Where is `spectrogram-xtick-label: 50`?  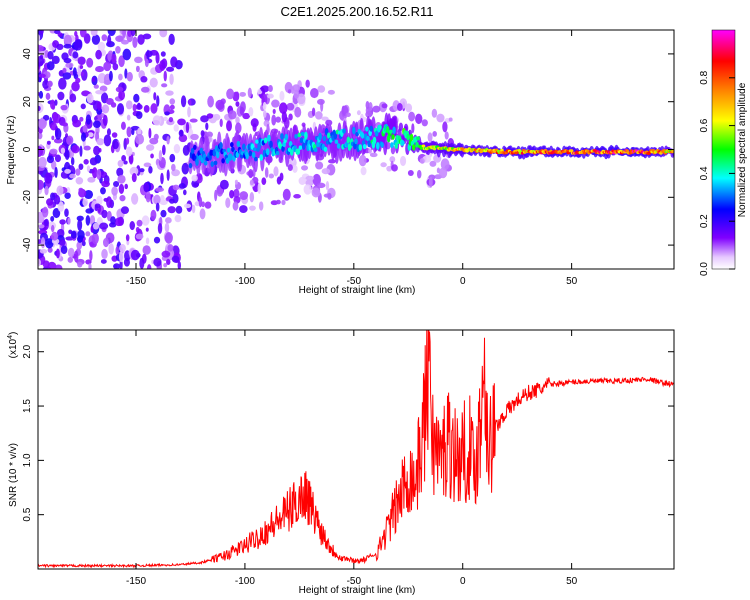 spectrogram-xtick-label: 50 is located at coordinates (572, 281).